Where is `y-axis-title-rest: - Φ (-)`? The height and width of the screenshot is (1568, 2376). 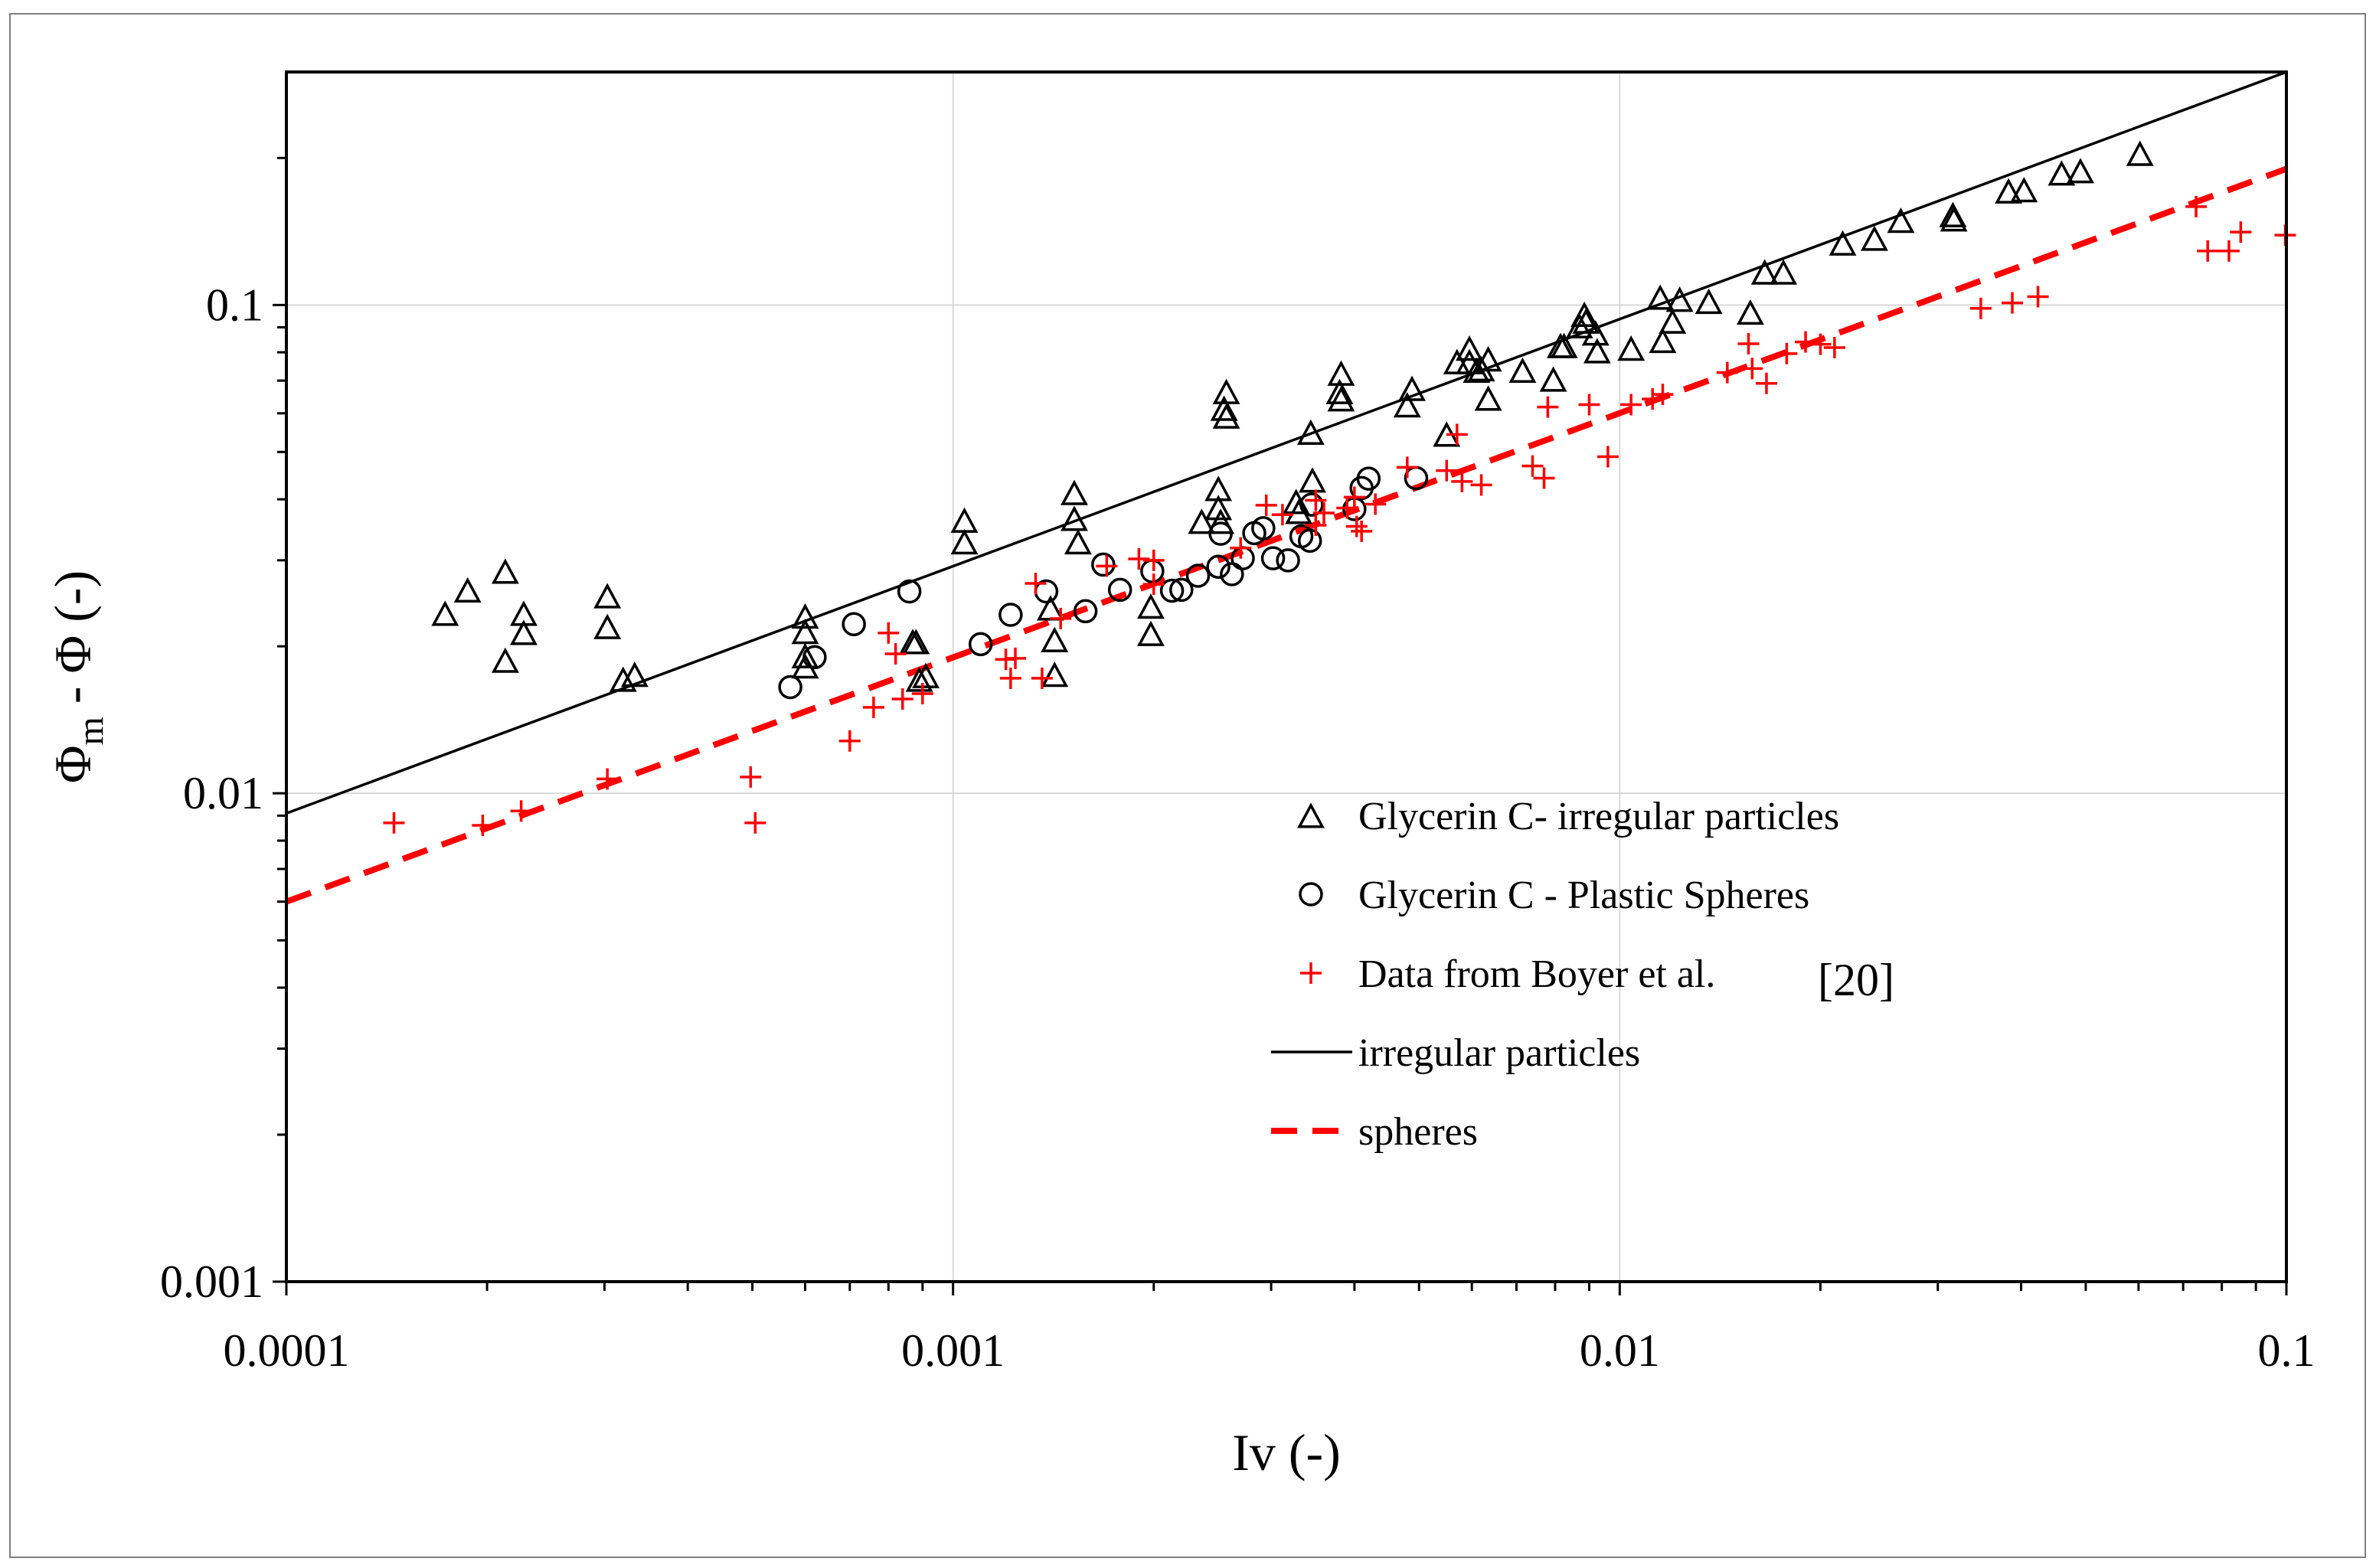 y-axis-title-rest: - Φ (-) is located at coordinates (73, 643).